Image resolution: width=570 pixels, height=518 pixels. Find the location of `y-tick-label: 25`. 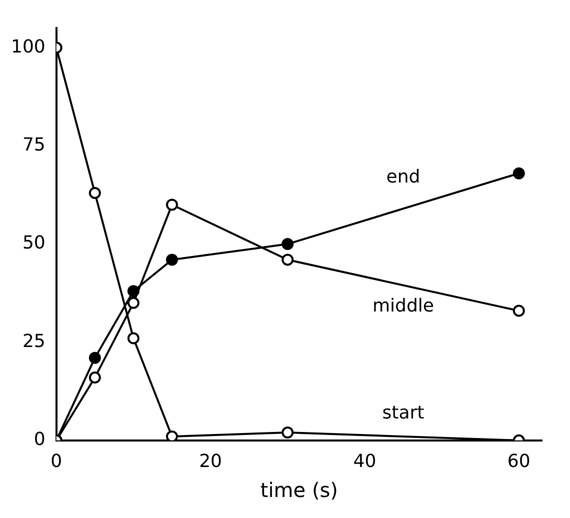

y-tick-label: 25 is located at coordinates (34, 341).